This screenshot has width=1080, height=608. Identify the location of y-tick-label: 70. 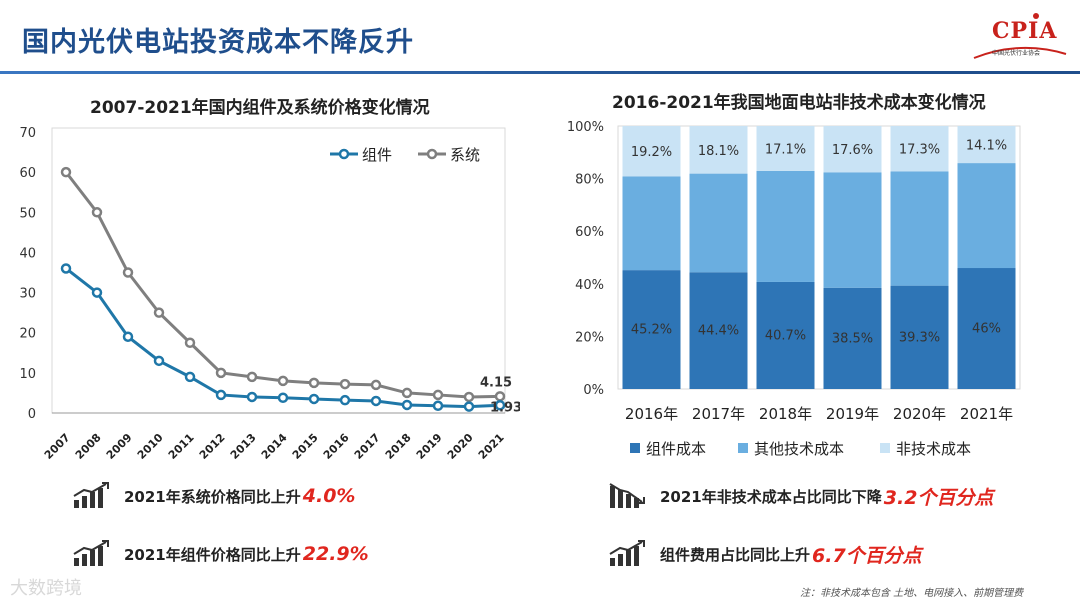
(27, 133).